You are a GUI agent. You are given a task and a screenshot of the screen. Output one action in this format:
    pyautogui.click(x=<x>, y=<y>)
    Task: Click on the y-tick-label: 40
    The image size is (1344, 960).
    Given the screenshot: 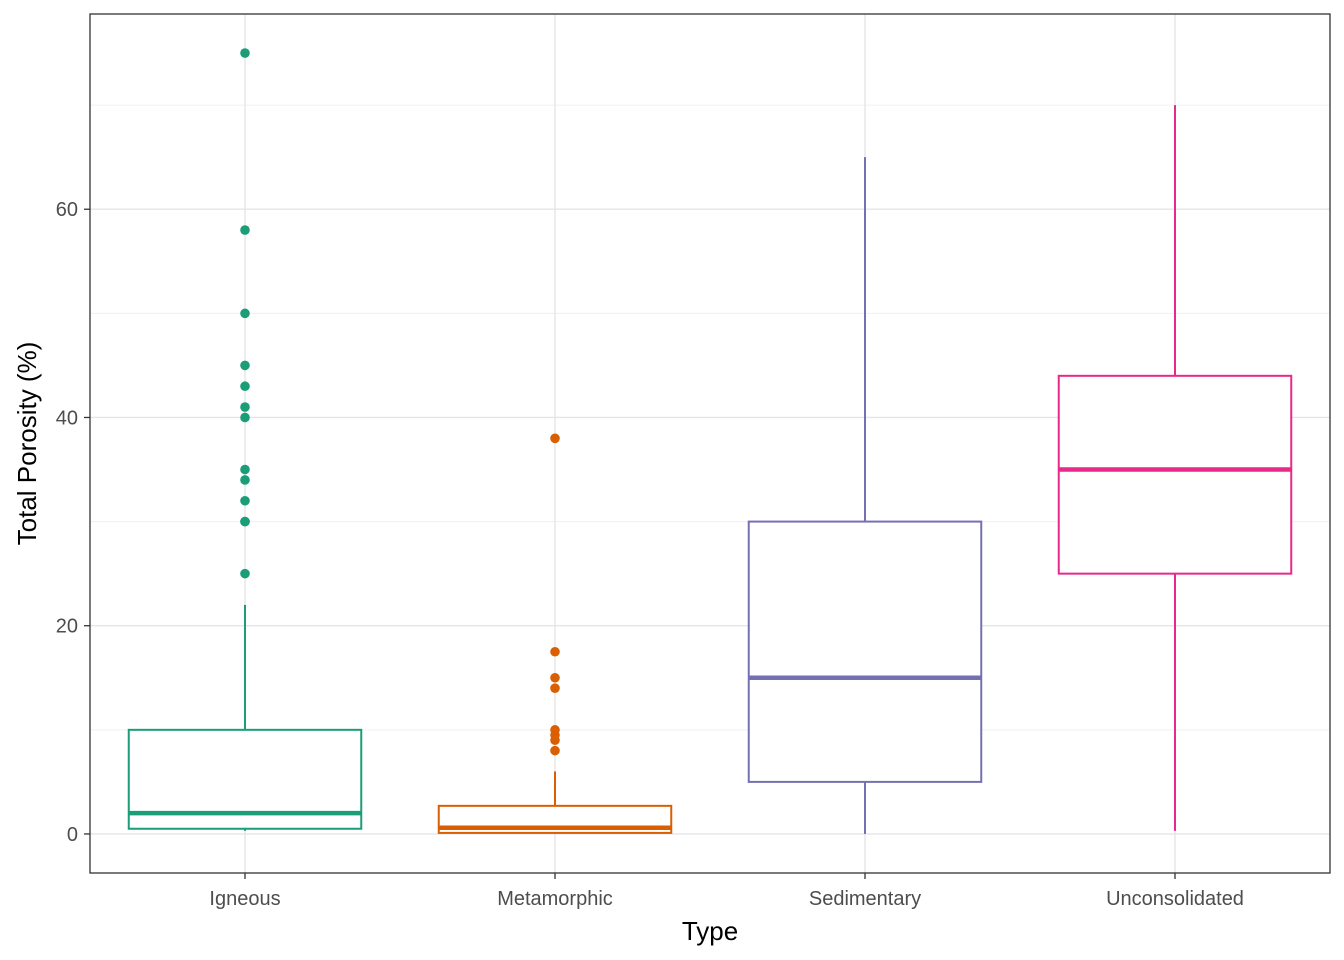 What is the action you would take?
    pyautogui.click(x=67, y=418)
    